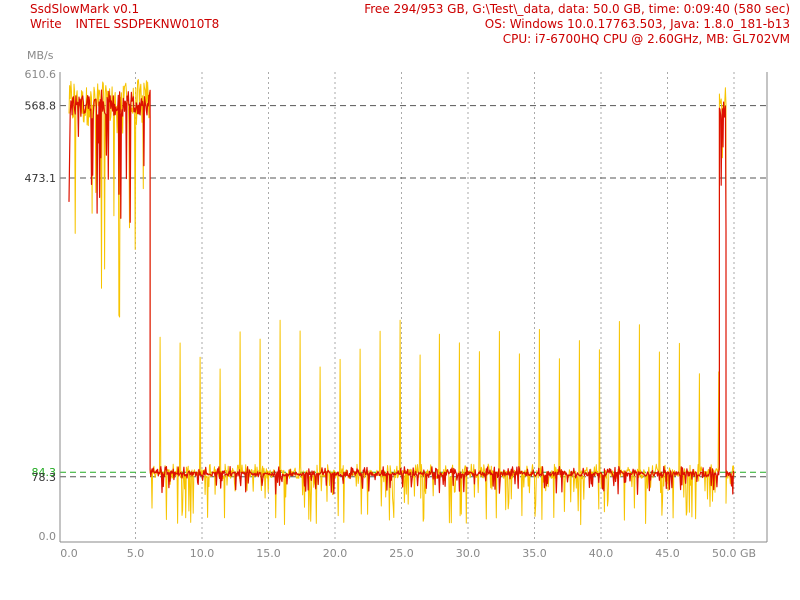 This screenshot has width=800, height=600. What do you see at coordinates (401, 553) in the screenshot?
I see `x-tick-label: 25.0` at bounding box center [401, 553].